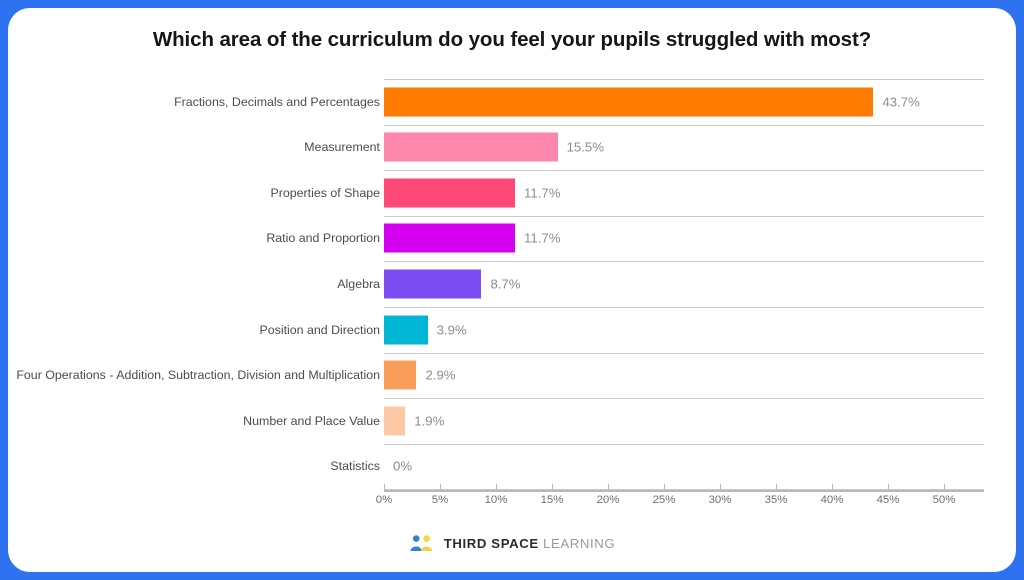  What do you see at coordinates (355, 466) in the screenshot?
I see `category-label: Statistics` at bounding box center [355, 466].